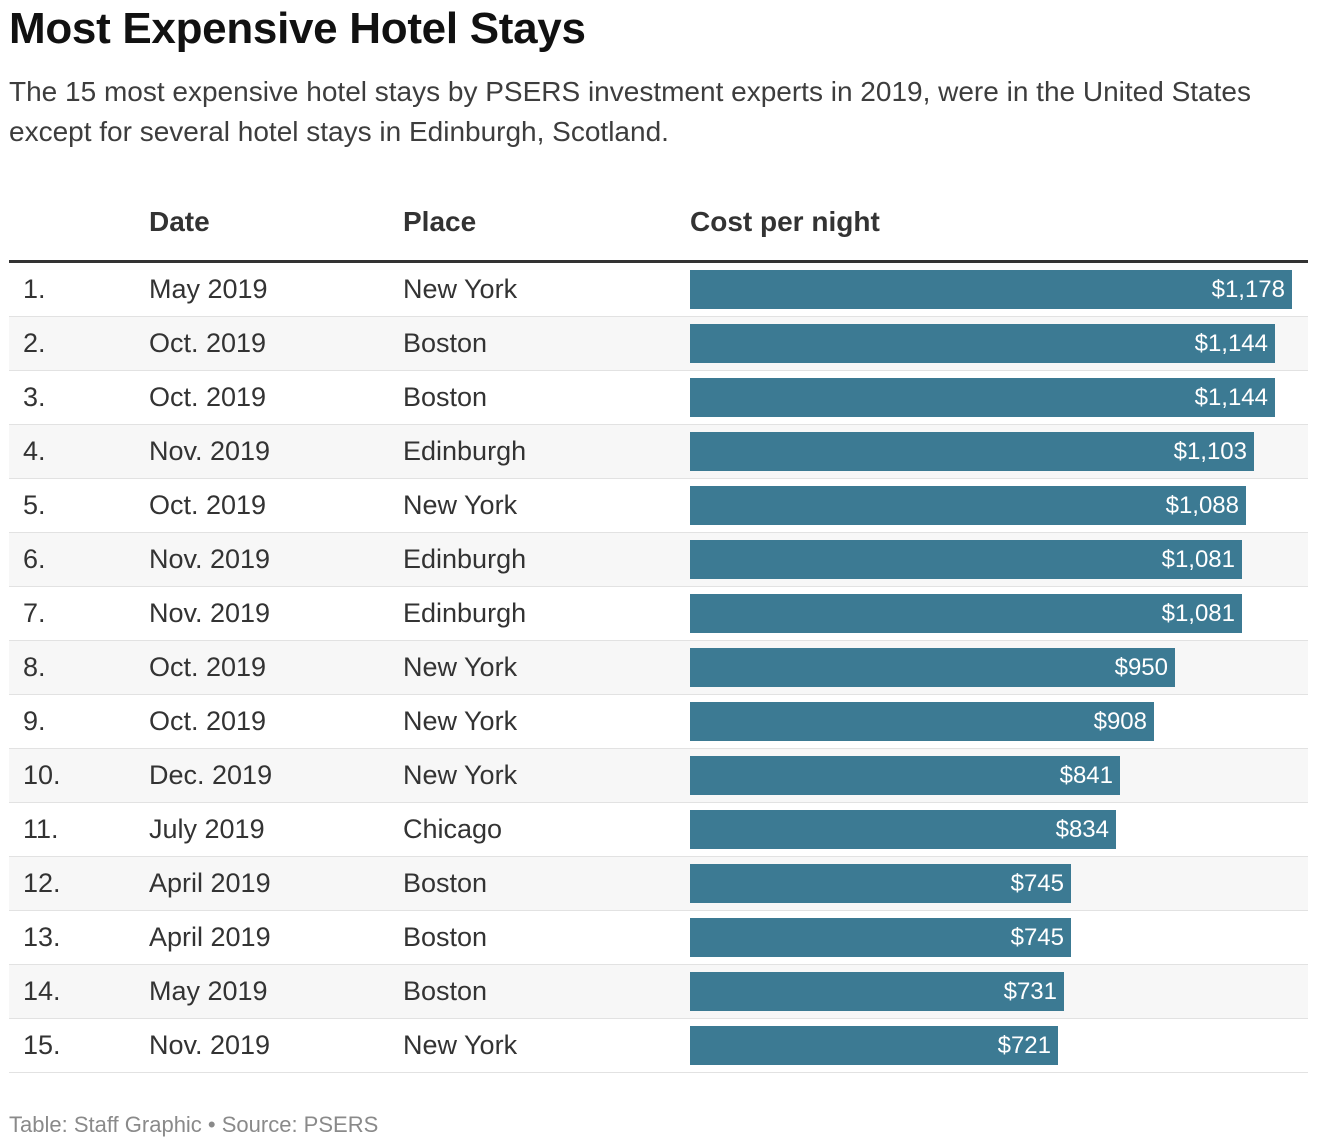 The width and height of the screenshot is (1342, 1144). What do you see at coordinates (1086, 775) in the screenshot?
I see `cost-label: $841` at bounding box center [1086, 775].